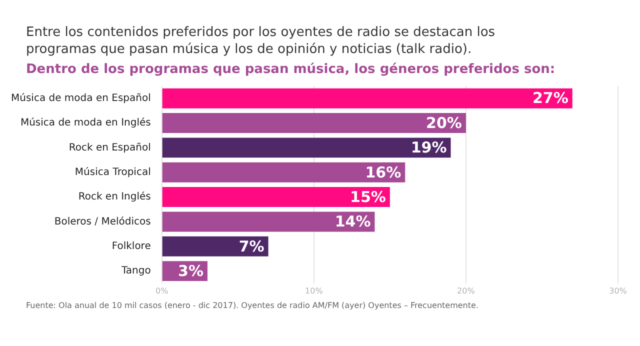  Describe the element at coordinates (131, 246) in the screenshot. I see `y-tick-label: Folklore` at that location.